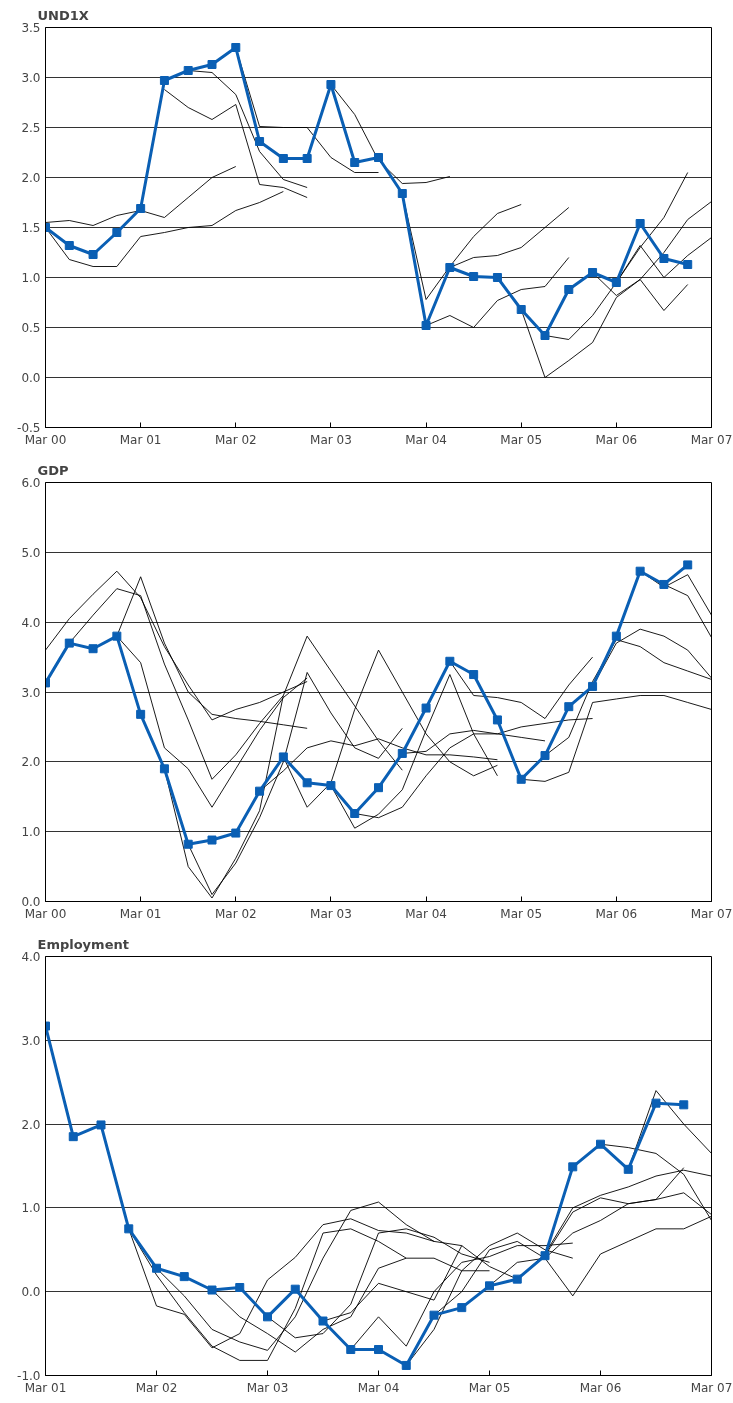 The image size is (733, 1403). Describe the element at coordinates (31, 28) in the screenshot. I see `y-tick-label: 3.5` at that location.